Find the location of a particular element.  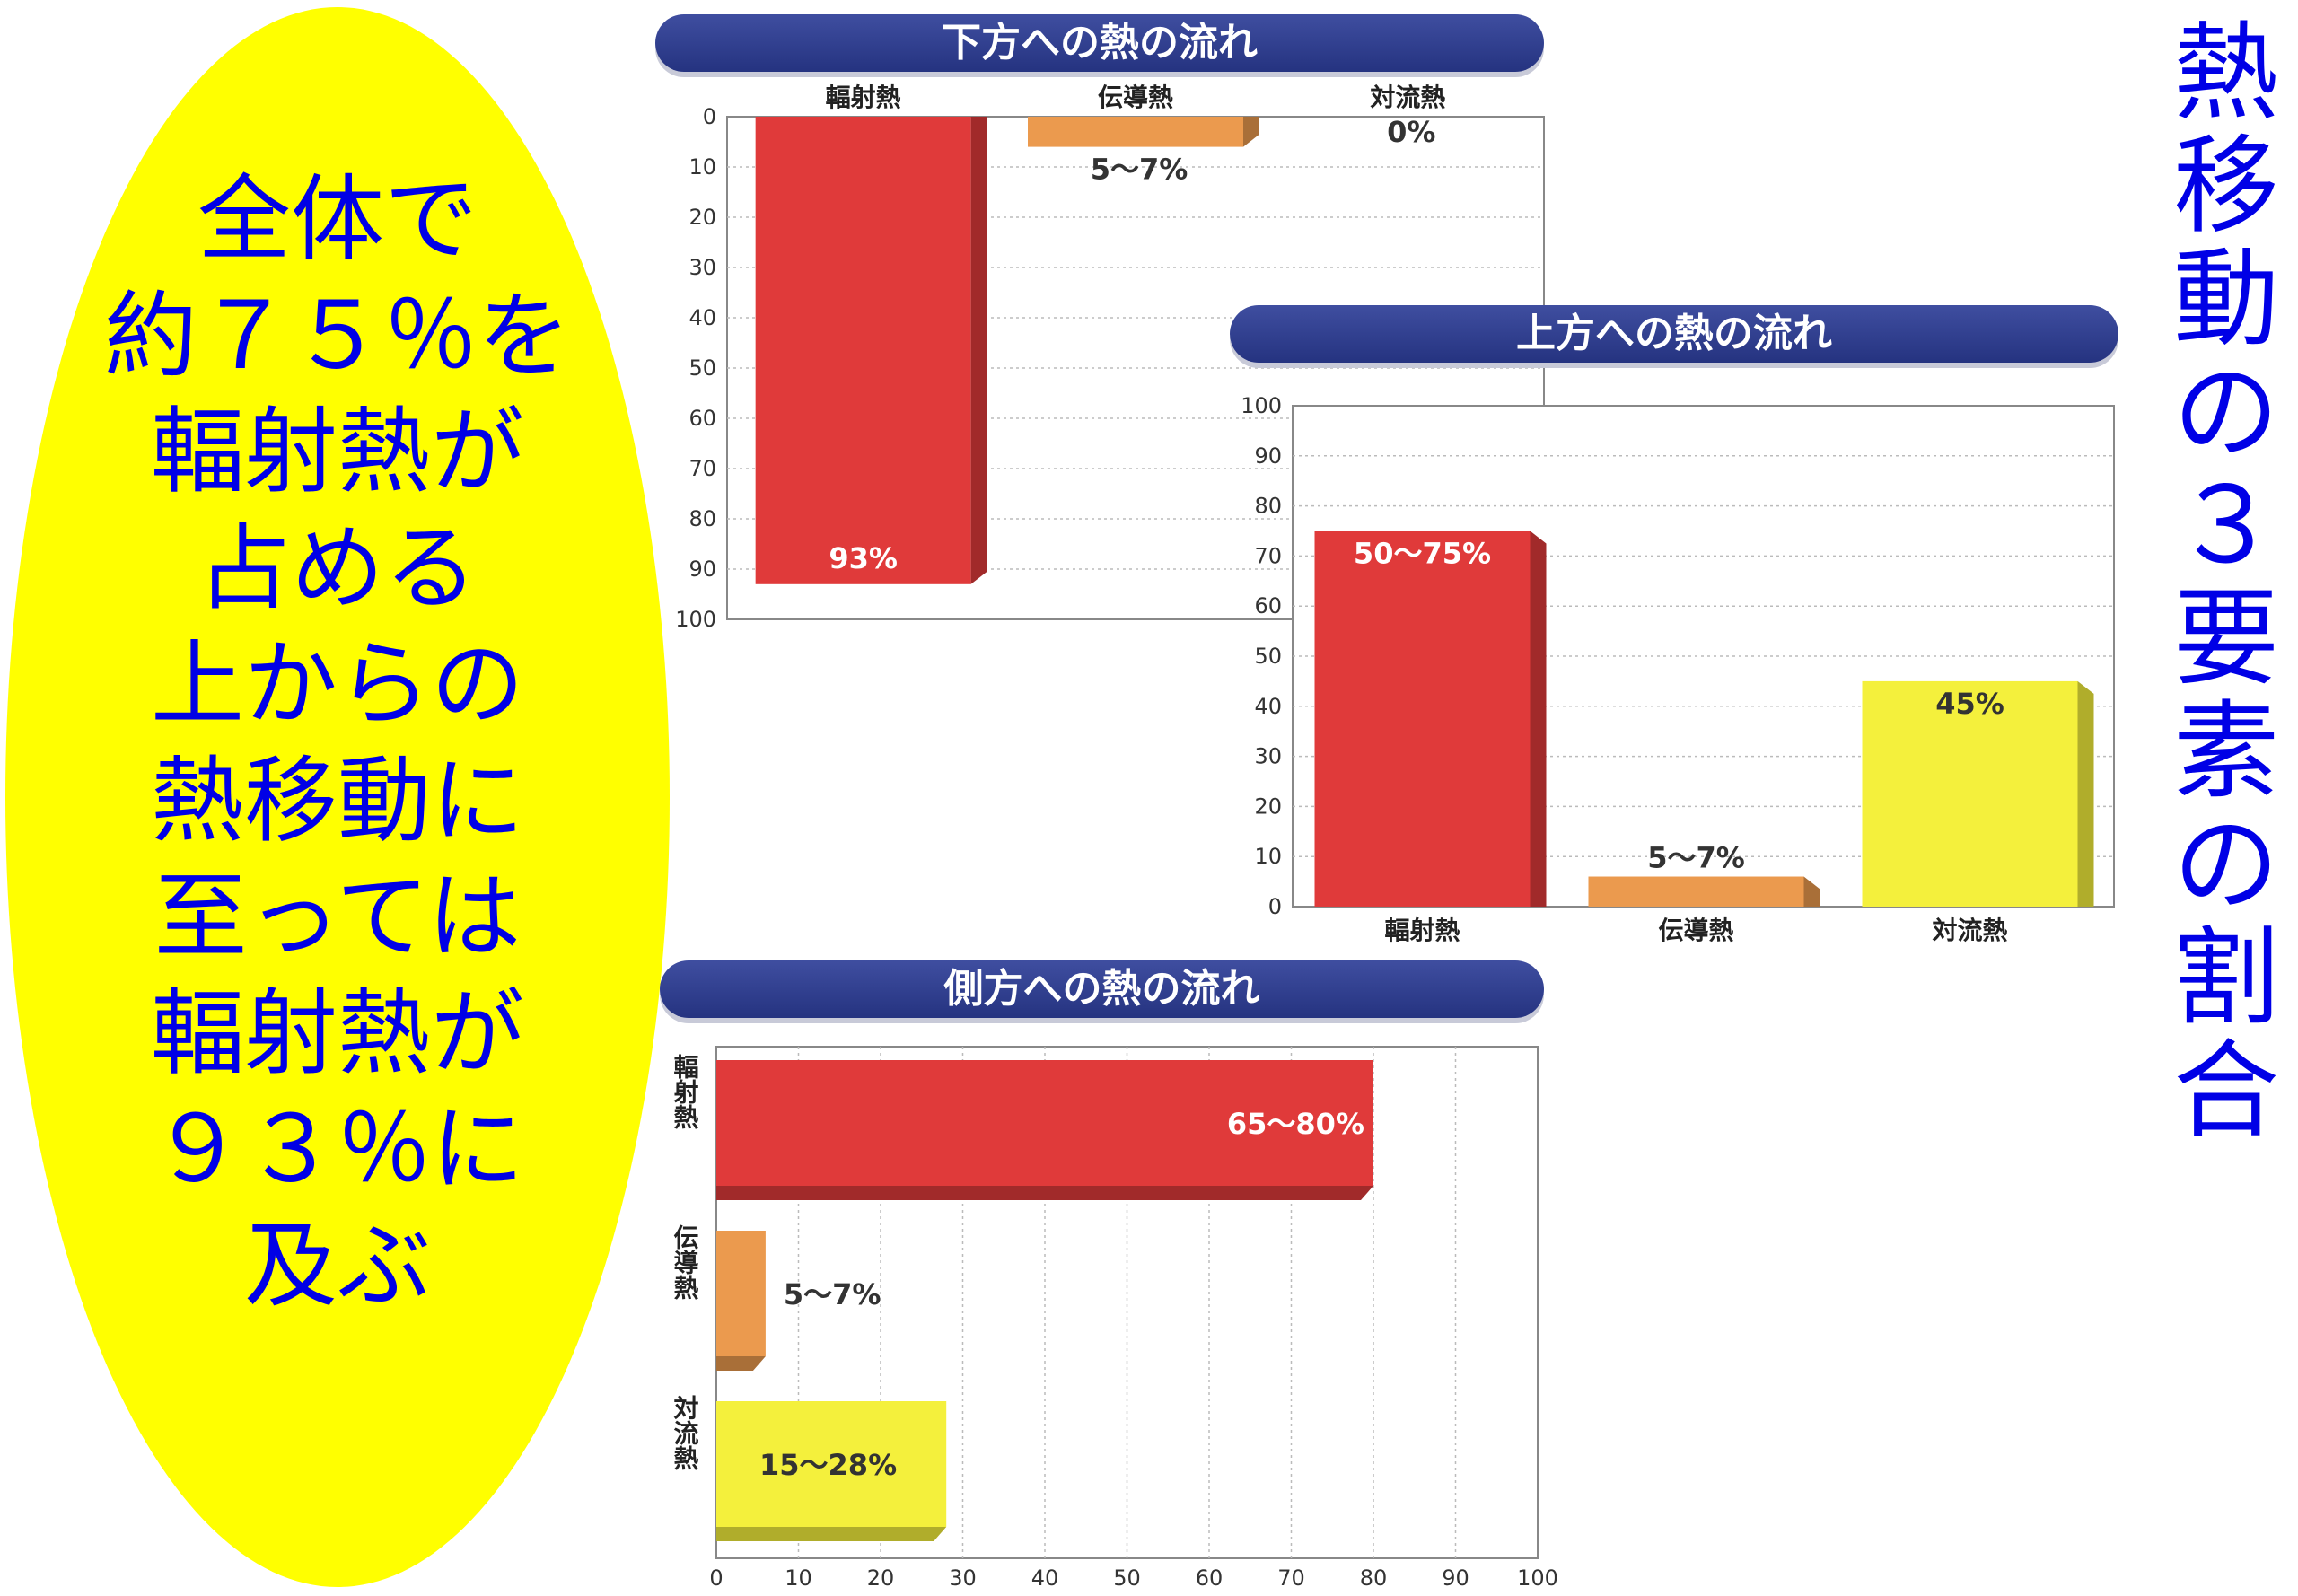

note-line: 約７５％を is located at coordinates (337, 335).